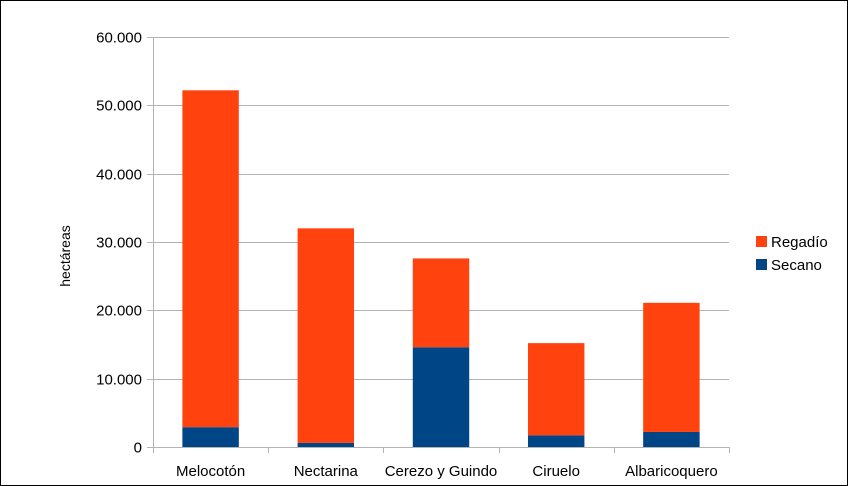  Describe the element at coordinates (138, 448) in the screenshot. I see `y-tick-label: 0` at that location.